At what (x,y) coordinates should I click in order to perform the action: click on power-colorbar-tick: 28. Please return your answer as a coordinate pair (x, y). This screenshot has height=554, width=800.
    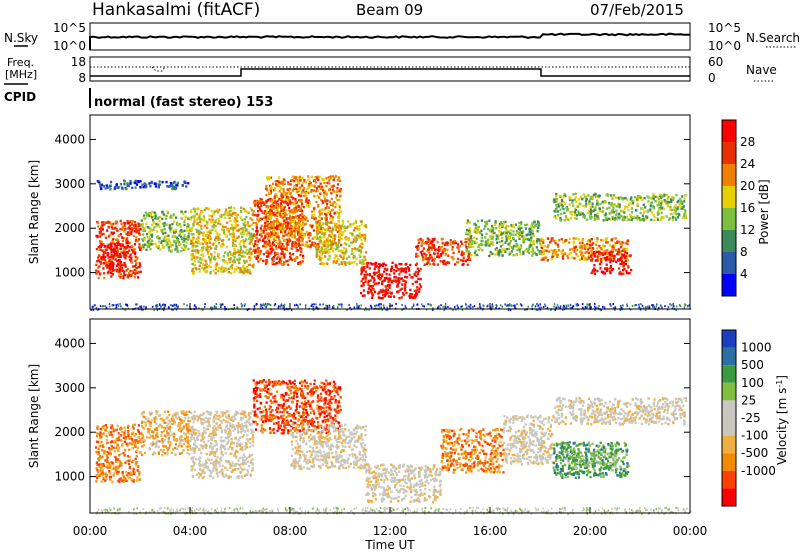
    Looking at the image, I should click on (747, 142).